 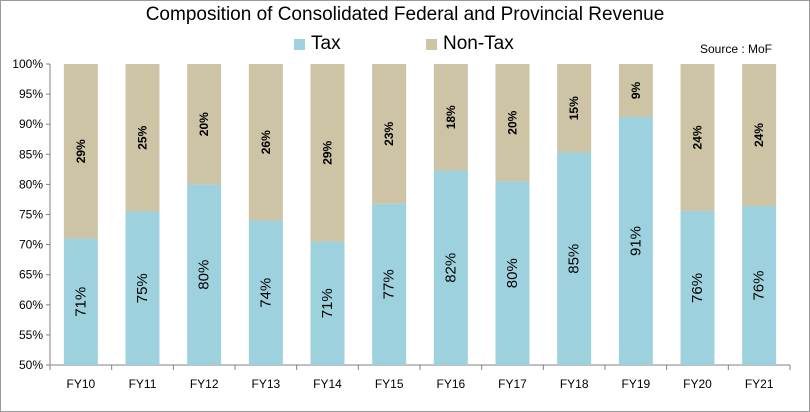 I want to click on data-label-tax: 91%, so click(x=635, y=241).